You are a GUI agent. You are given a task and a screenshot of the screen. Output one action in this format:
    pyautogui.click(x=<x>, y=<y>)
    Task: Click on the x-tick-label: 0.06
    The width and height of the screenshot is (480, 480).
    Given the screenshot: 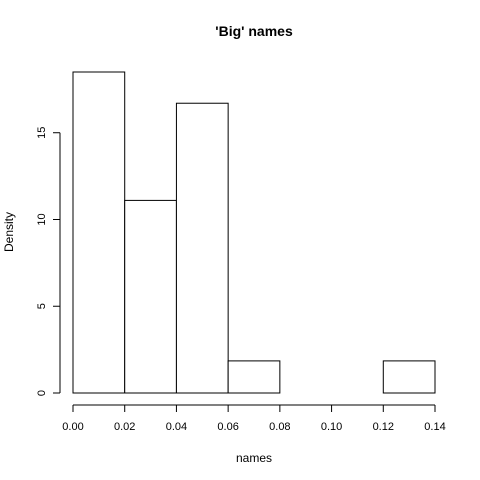 What is the action you would take?
    pyautogui.click(x=227, y=427)
    